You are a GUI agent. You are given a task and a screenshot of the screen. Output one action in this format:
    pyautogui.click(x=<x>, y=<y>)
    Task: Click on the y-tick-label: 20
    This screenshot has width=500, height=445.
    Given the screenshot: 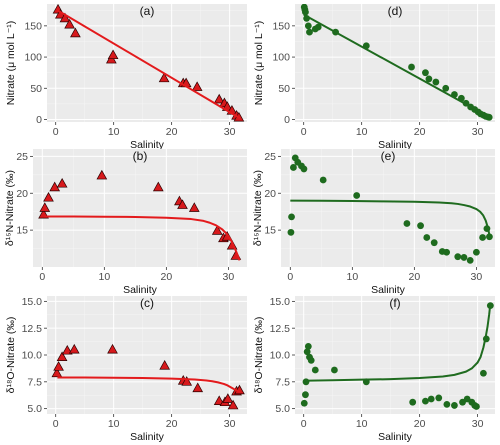 What is the action you would take?
    pyautogui.click(x=270, y=194)
    